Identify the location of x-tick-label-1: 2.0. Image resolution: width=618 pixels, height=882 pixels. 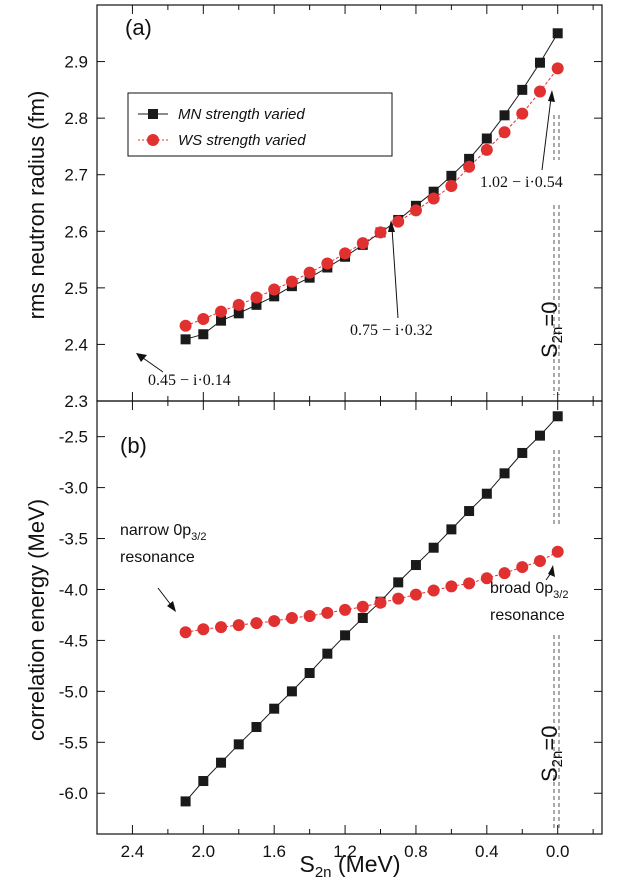
(203, 851).